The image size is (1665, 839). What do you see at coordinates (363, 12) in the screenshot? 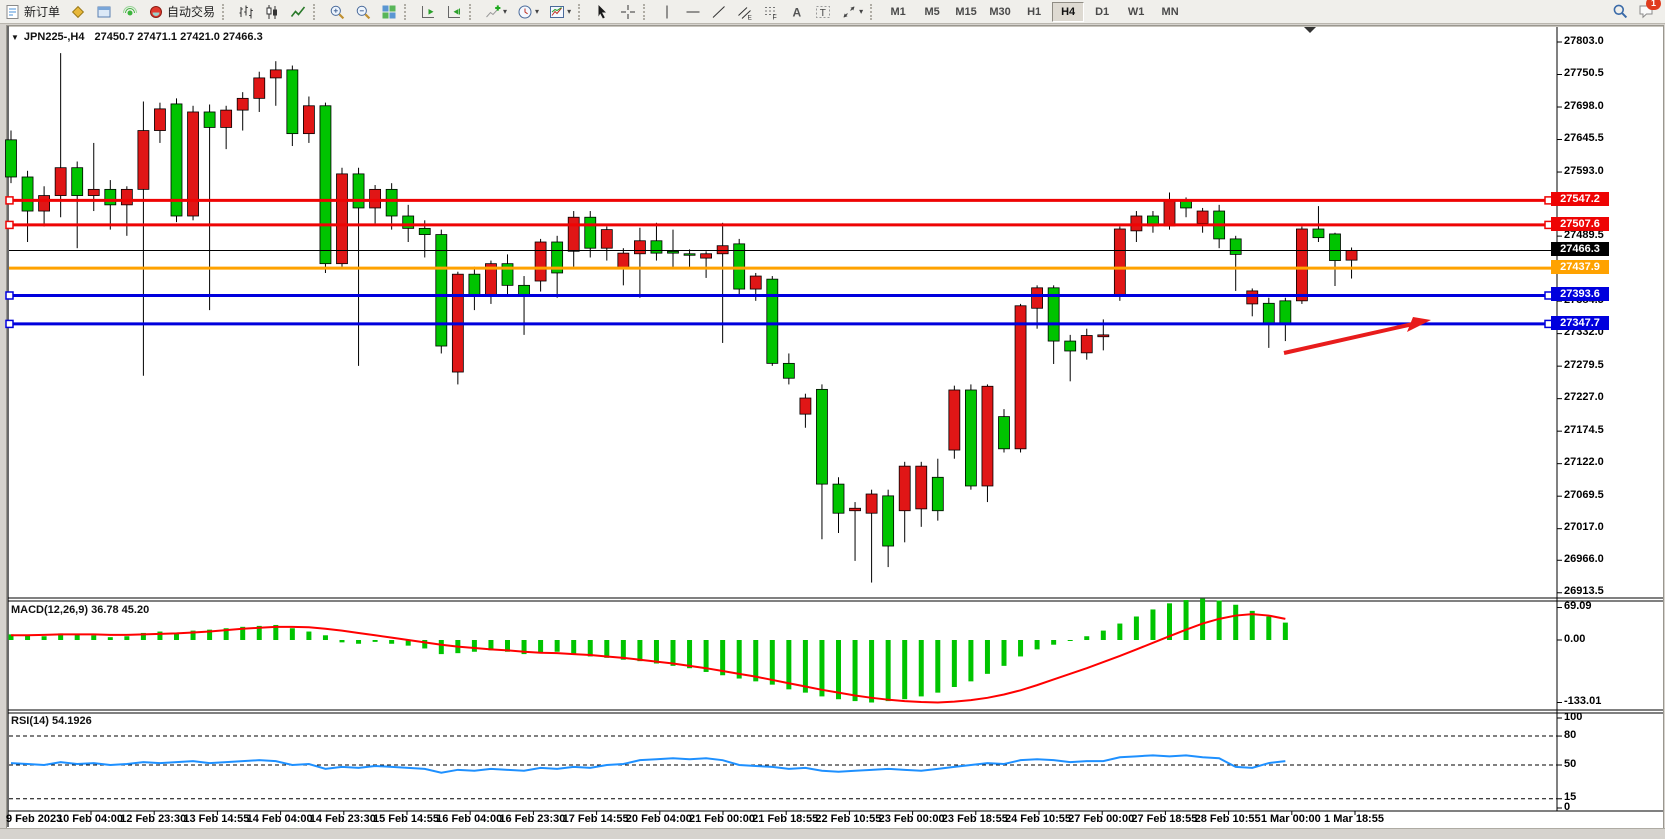
I see `zoom-out-button` at bounding box center [363, 12].